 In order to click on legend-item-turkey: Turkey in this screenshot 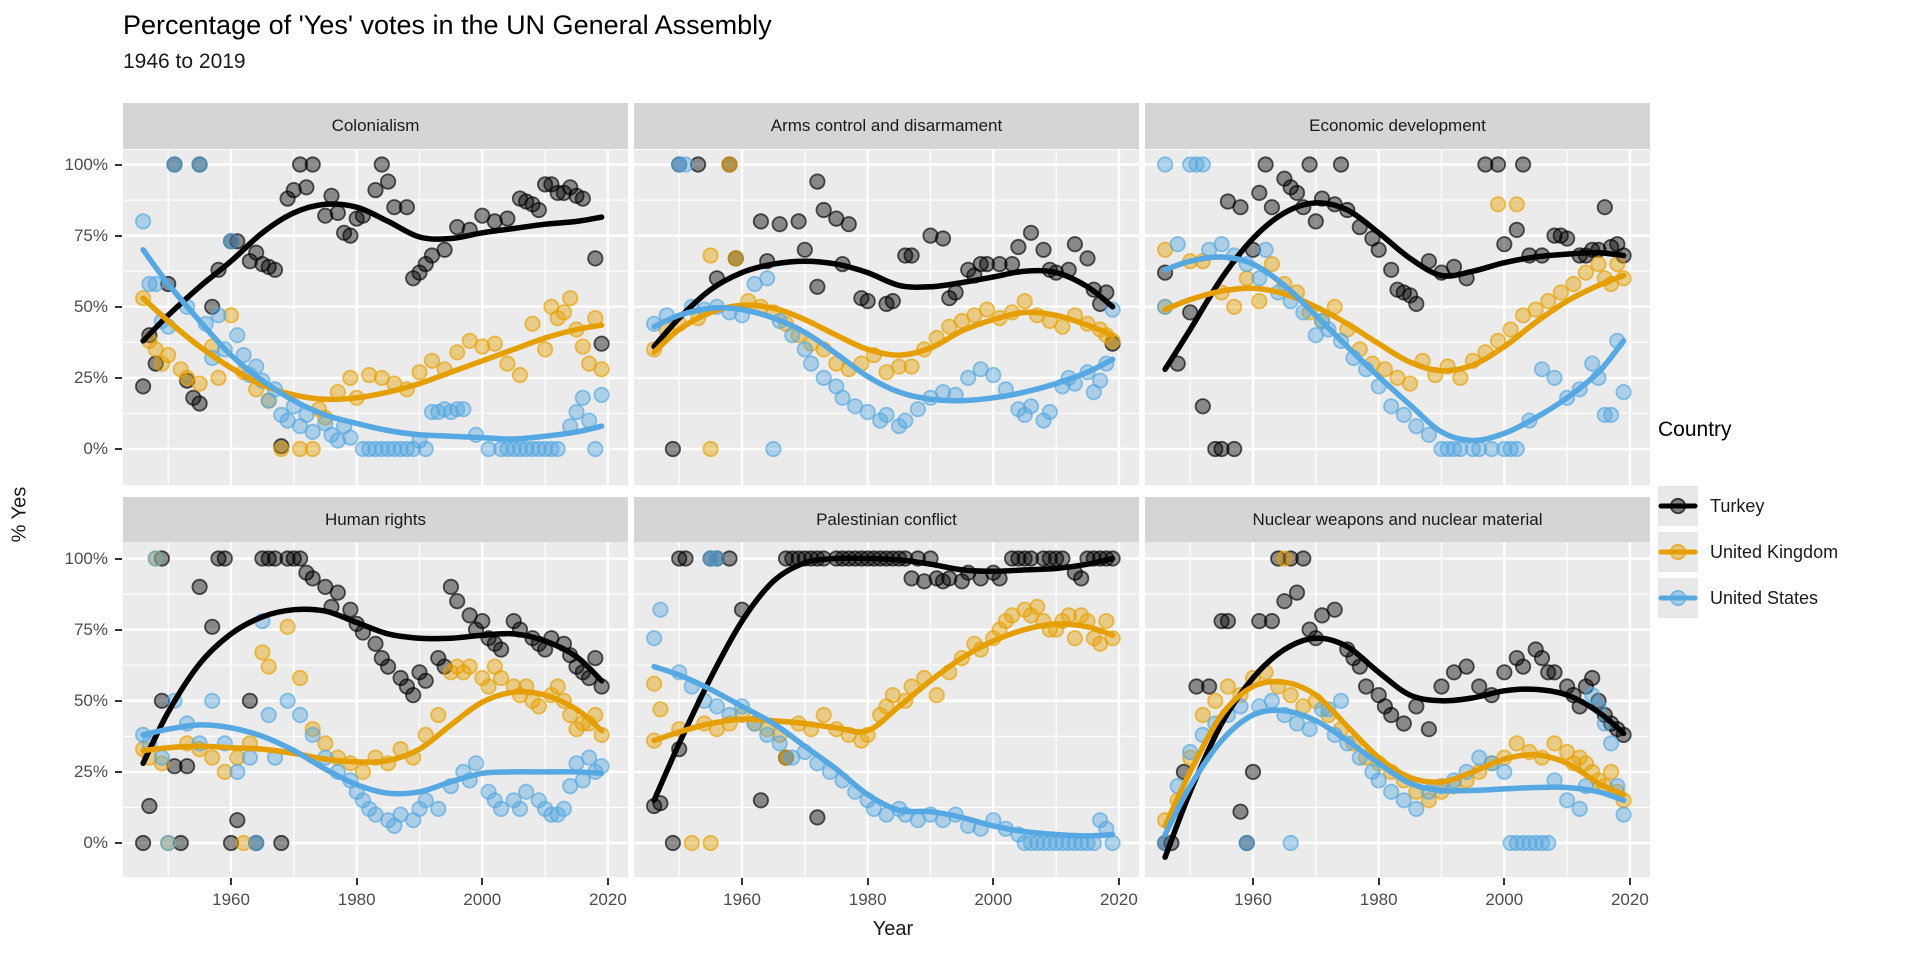, I will do `click(1711, 506)`.